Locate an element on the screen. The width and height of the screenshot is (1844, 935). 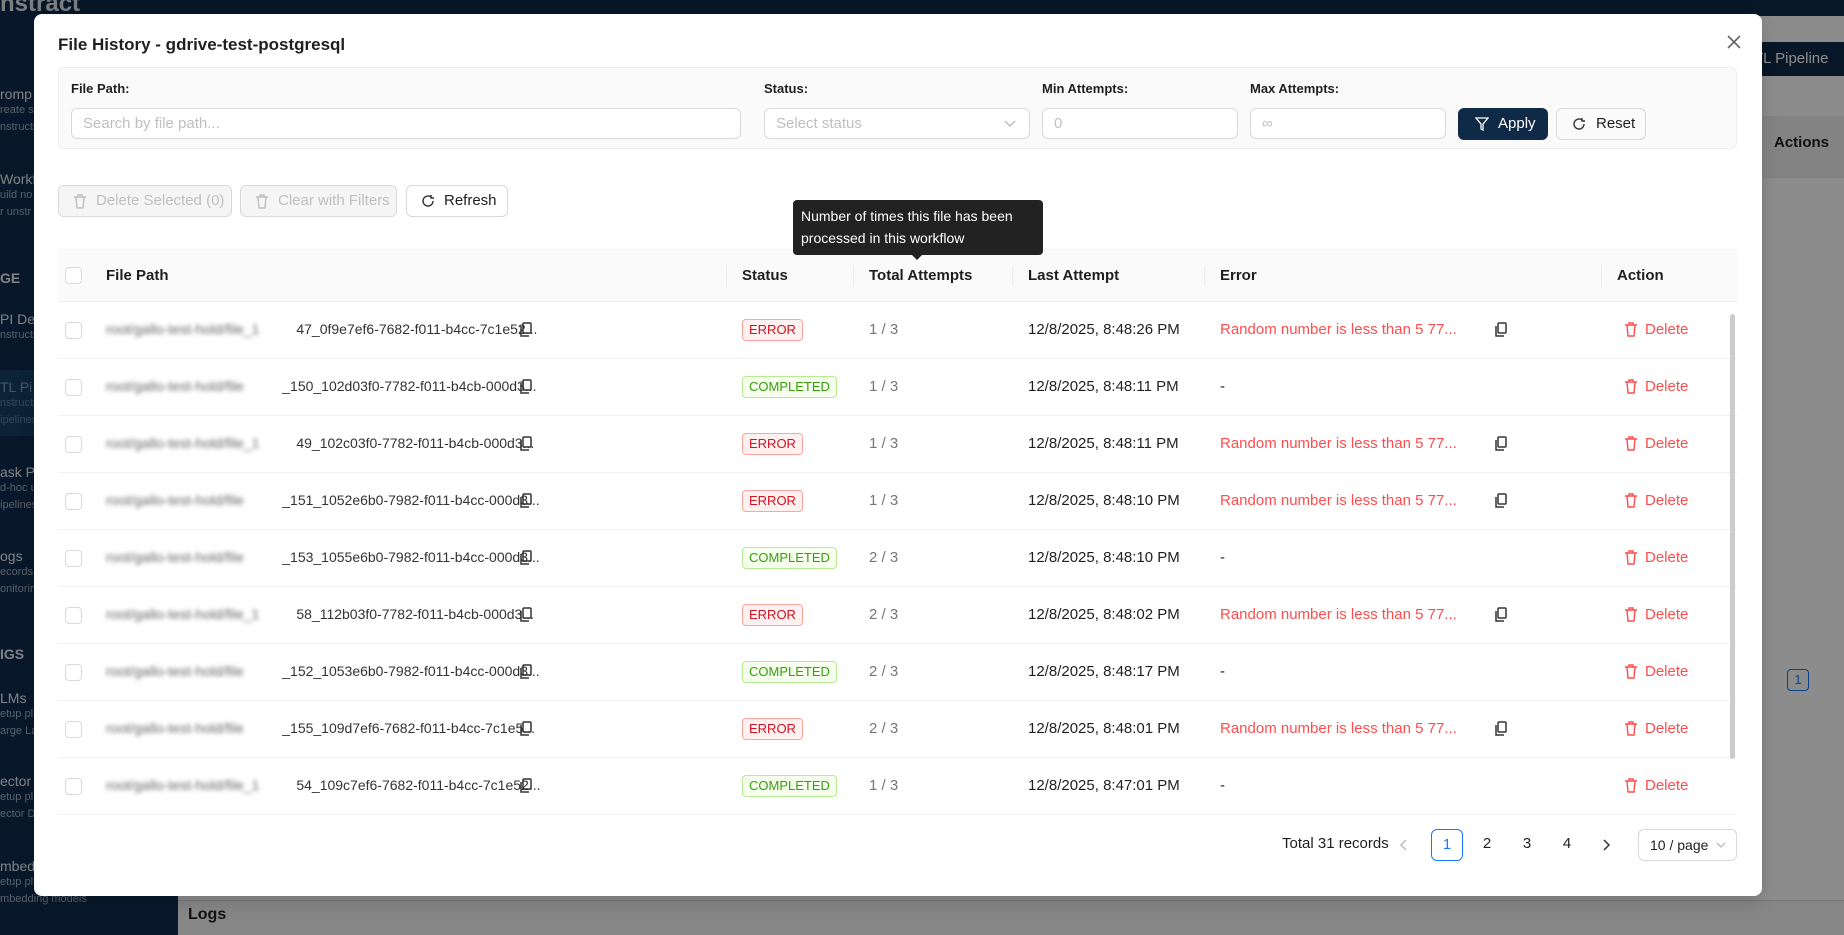
select-arrow-svg is located at coordinates (1010, 123).